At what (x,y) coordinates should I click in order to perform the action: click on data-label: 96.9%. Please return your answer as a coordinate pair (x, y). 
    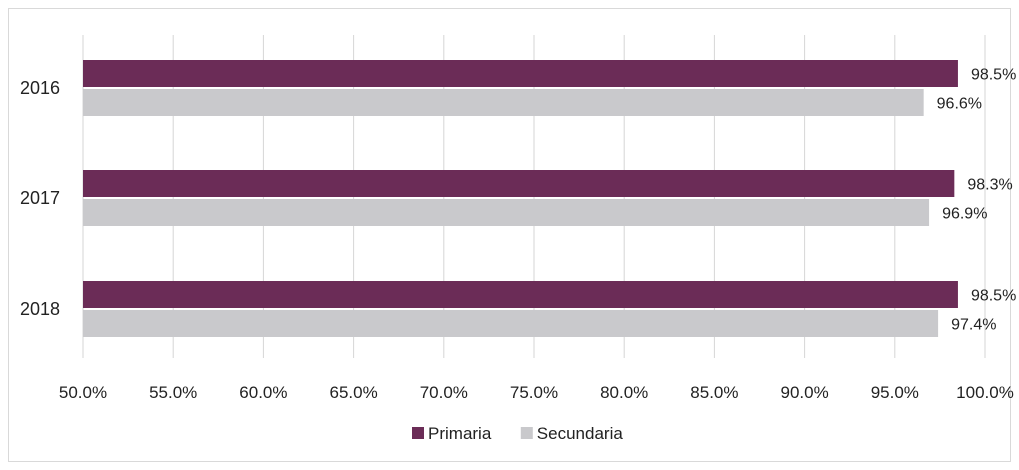
    Looking at the image, I should click on (964, 214).